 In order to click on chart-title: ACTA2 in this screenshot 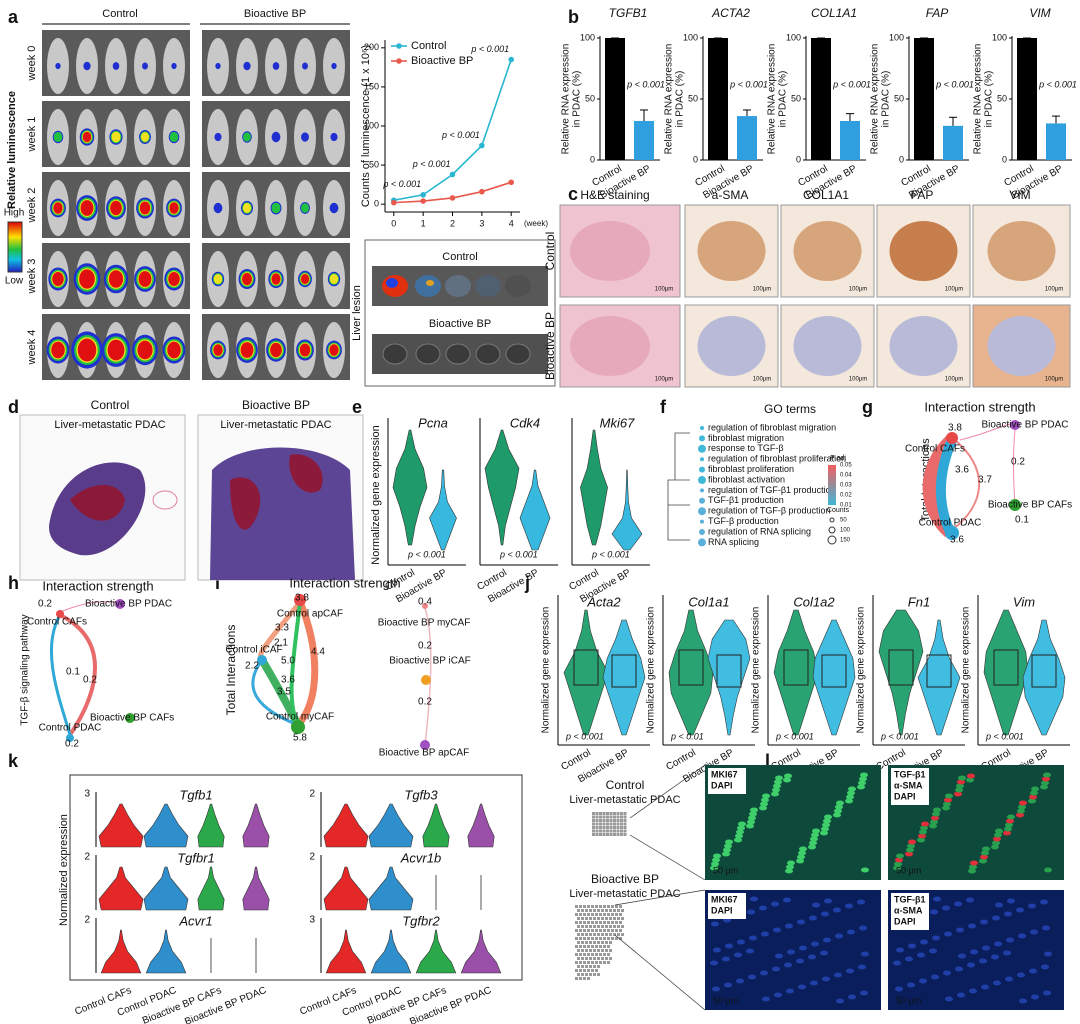, I will do `click(730, 13)`.